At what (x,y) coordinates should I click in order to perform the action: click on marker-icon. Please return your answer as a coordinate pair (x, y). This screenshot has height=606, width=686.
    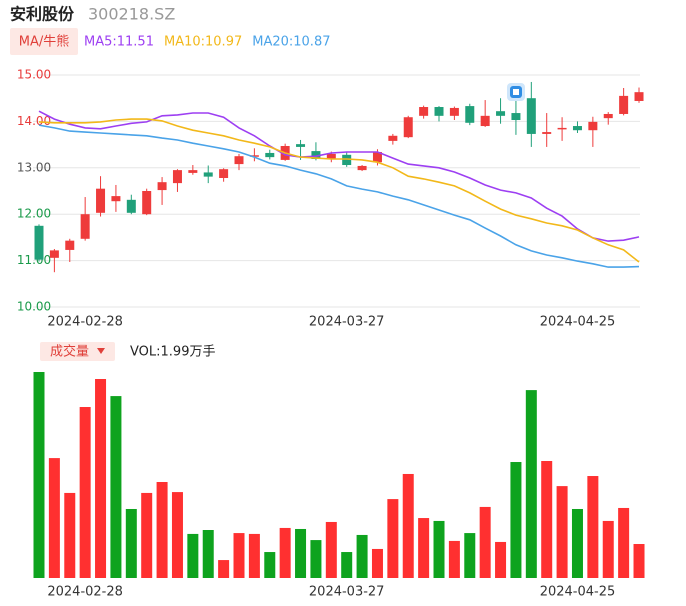
    Looking at the image, I should click on (516, 92).